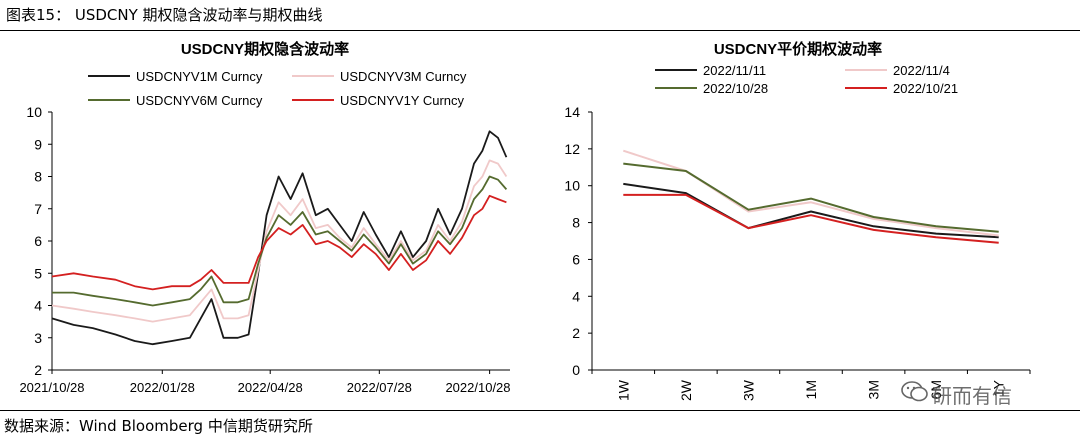 Image resolution: width=1080 pixels, height=440 pixels. I want to click on right-y-tick-label-1: 2, so click(576, 333).